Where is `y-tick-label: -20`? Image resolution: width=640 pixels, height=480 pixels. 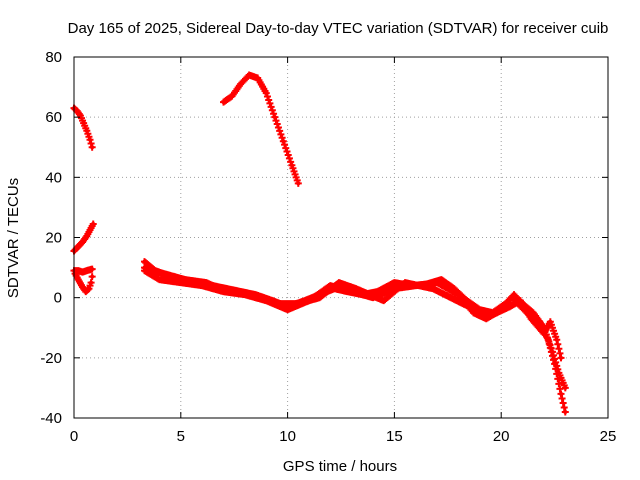 y-tick-label: -20 is located at coordinates (51, 358).